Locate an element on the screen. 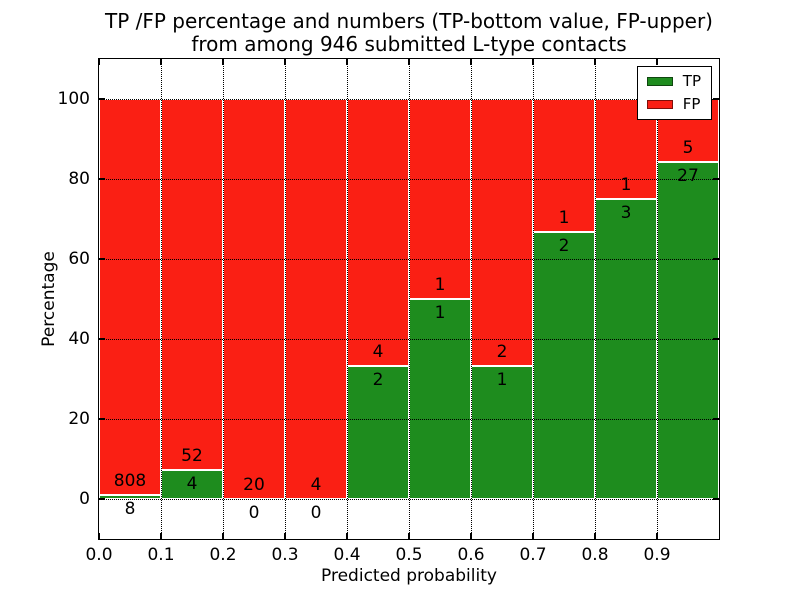 This screenshot has width=800, height=600. legend-item-fp: FP is located at coordinates (673, 104).